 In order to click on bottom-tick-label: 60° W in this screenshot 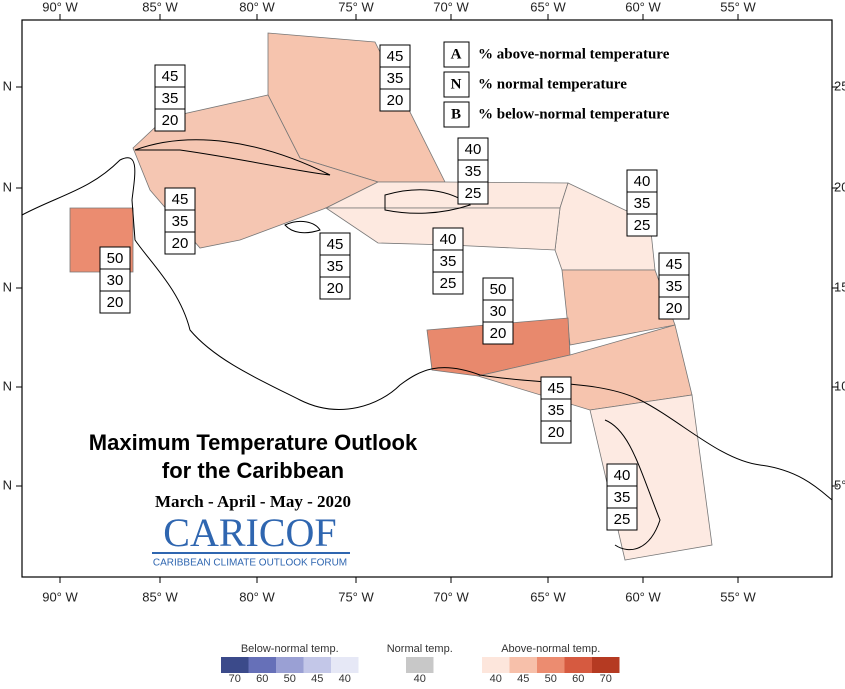, I will do `click(643, 596)`.